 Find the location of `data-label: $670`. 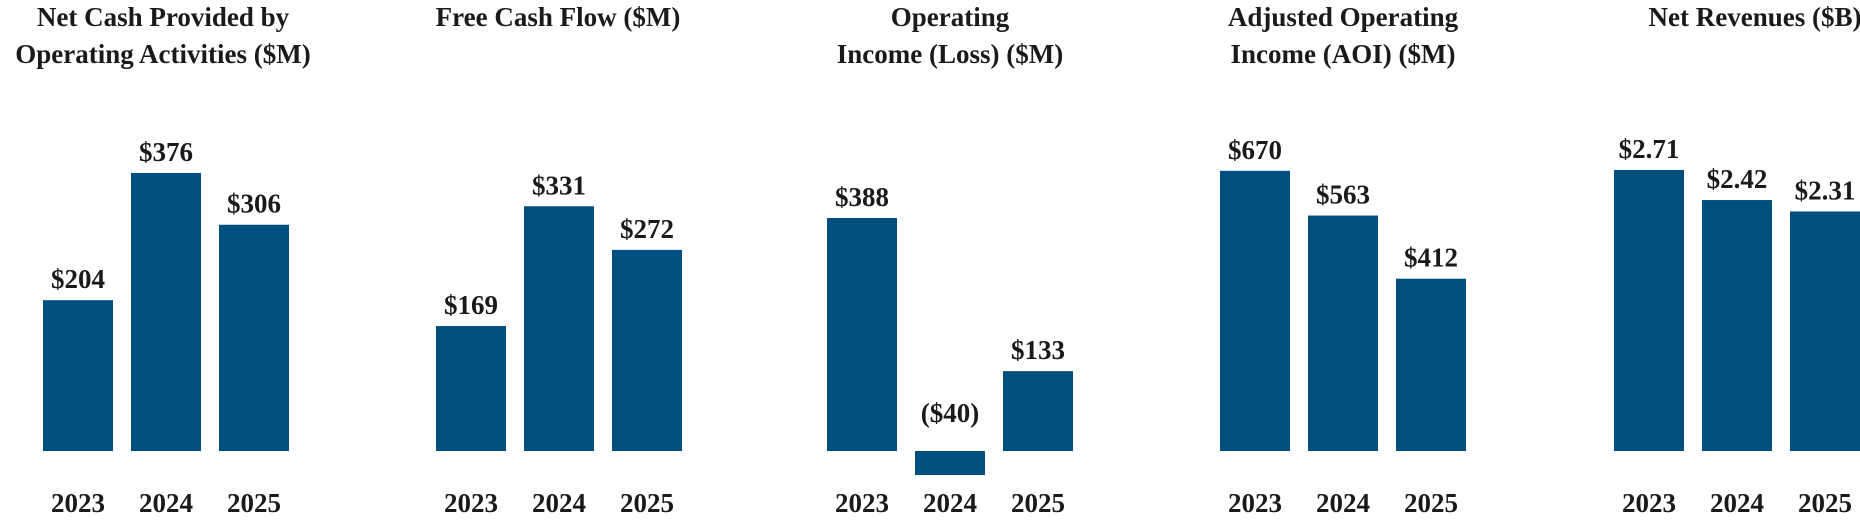

data-label: $670 is located at coordinates (1255, 150).